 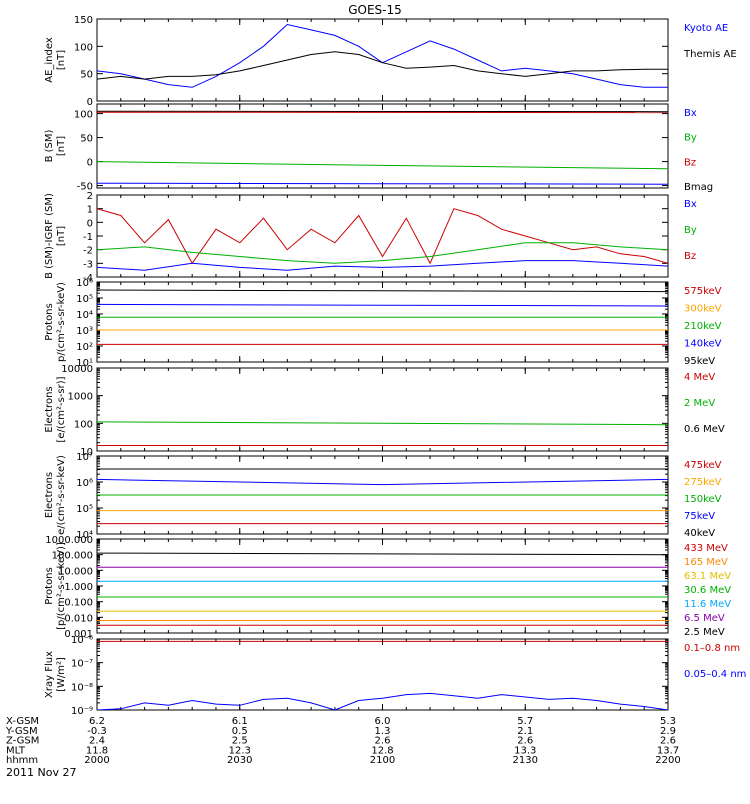 What do you see at coordinates (703, 344) in the screenshot?
I see `legend-entry: 140keV` at bounding box center [703, 344].